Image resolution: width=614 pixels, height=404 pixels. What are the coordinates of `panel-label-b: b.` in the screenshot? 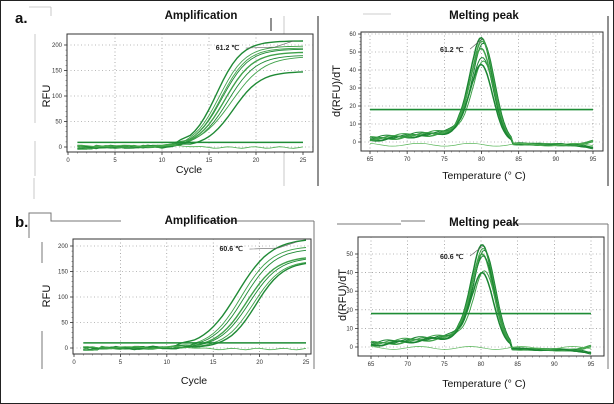 It's located at (21, 222).